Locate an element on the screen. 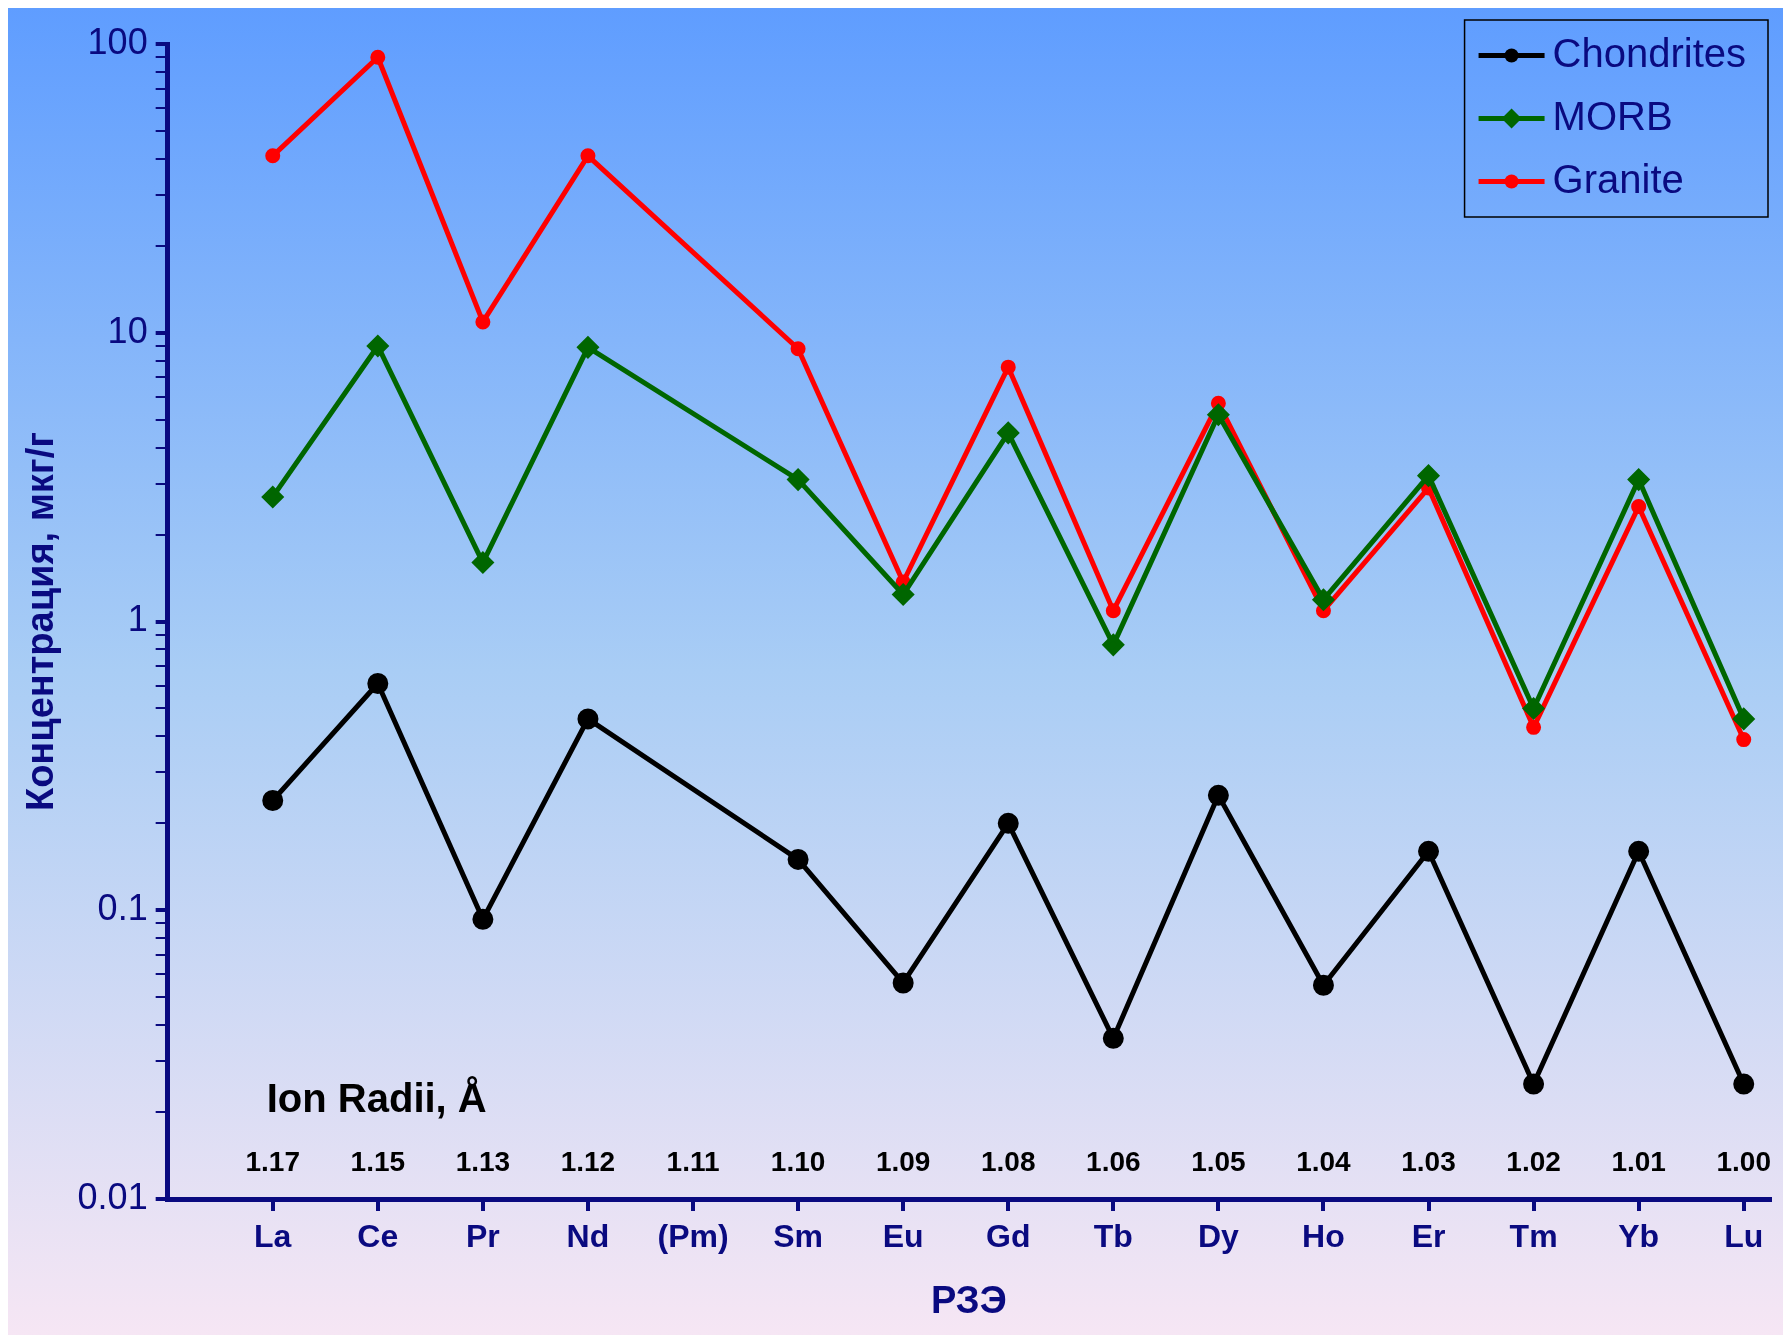 This screenshot has width=1791, height=1343. legend-label: MORB is located at coordinates (1612, 115).